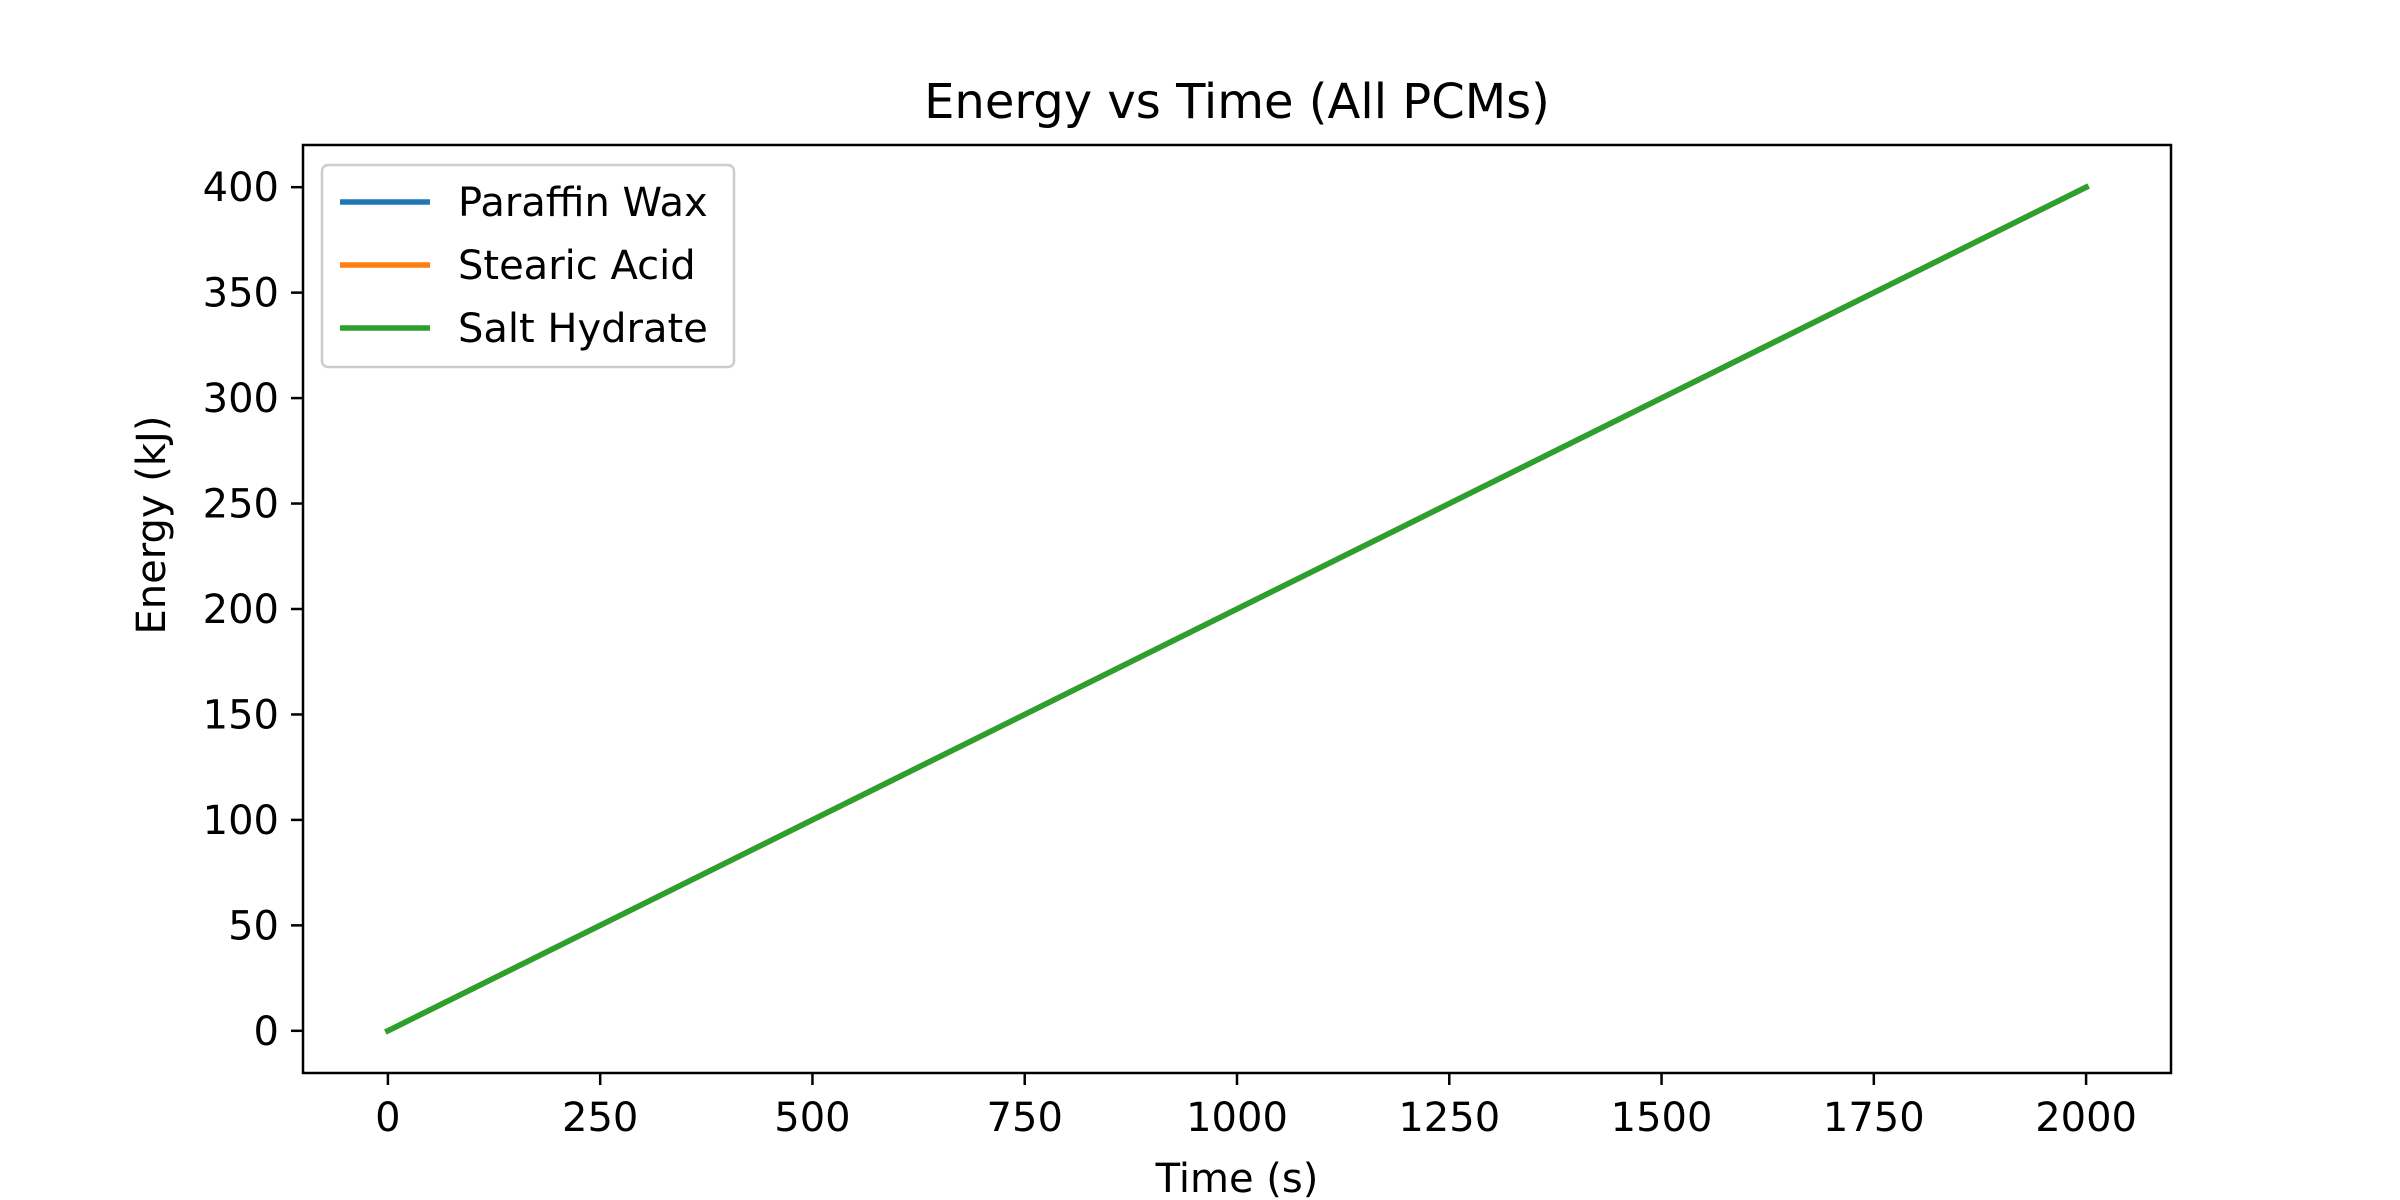 The height and width of the screenshot is (1200, 2400). I want to click on legend-label-3: Salt Hydrate, so click(583, 329).